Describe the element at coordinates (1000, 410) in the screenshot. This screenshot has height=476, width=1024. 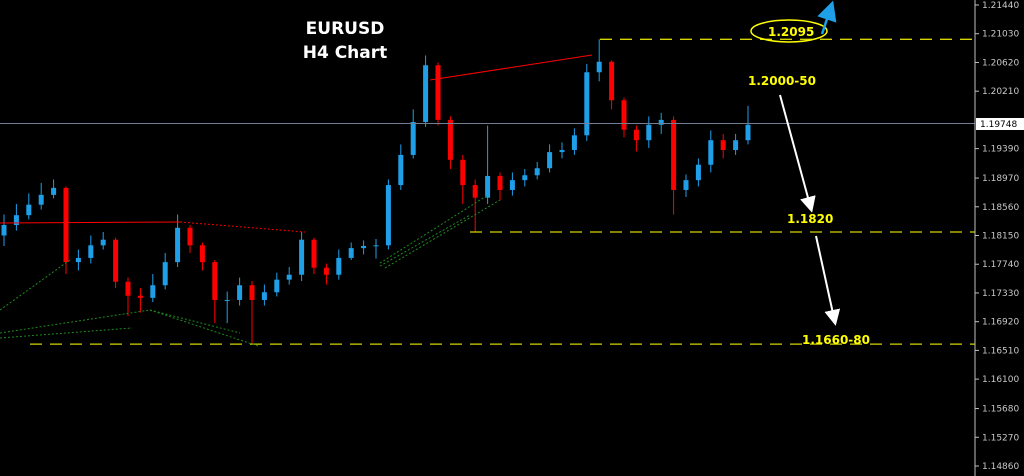
I see `y-tick-label: 1.15680` at that location.